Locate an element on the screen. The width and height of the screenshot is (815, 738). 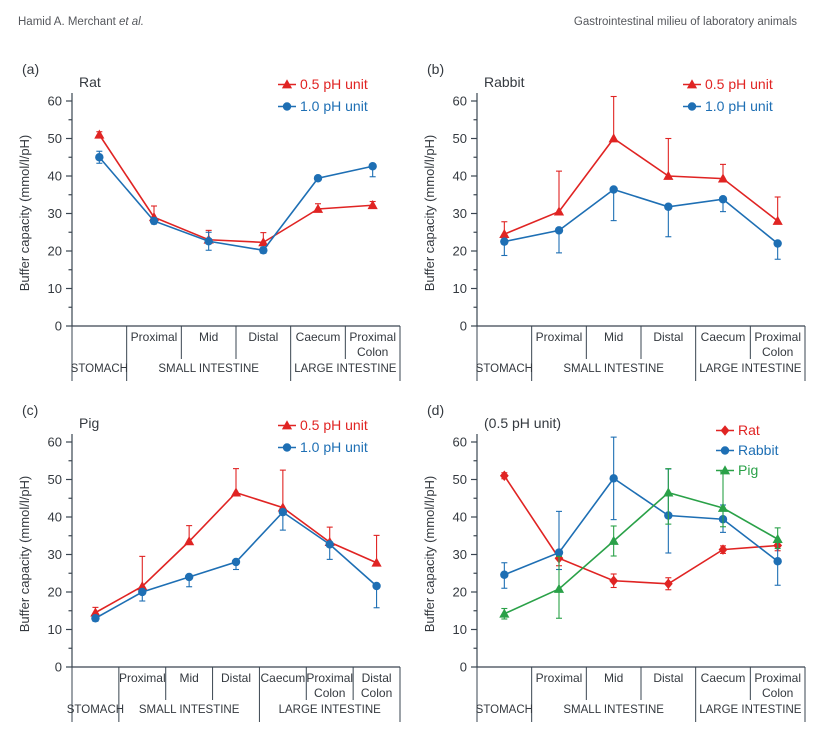
series-rat is located at coordinates (641, 530).